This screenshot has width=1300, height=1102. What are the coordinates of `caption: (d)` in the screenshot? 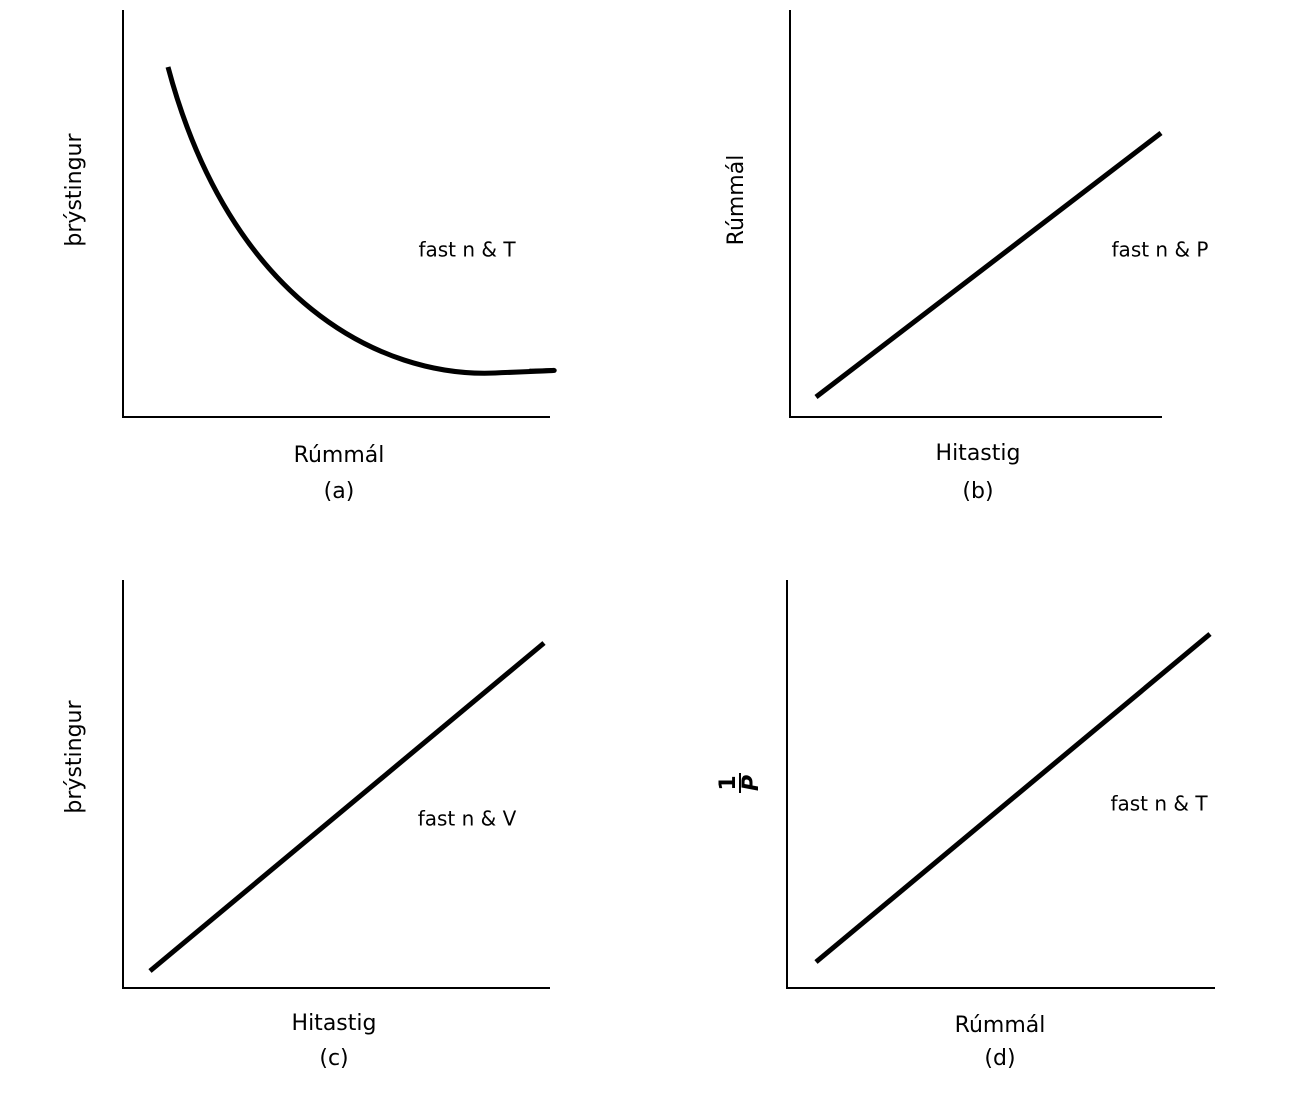 It's located at (999, 1058).